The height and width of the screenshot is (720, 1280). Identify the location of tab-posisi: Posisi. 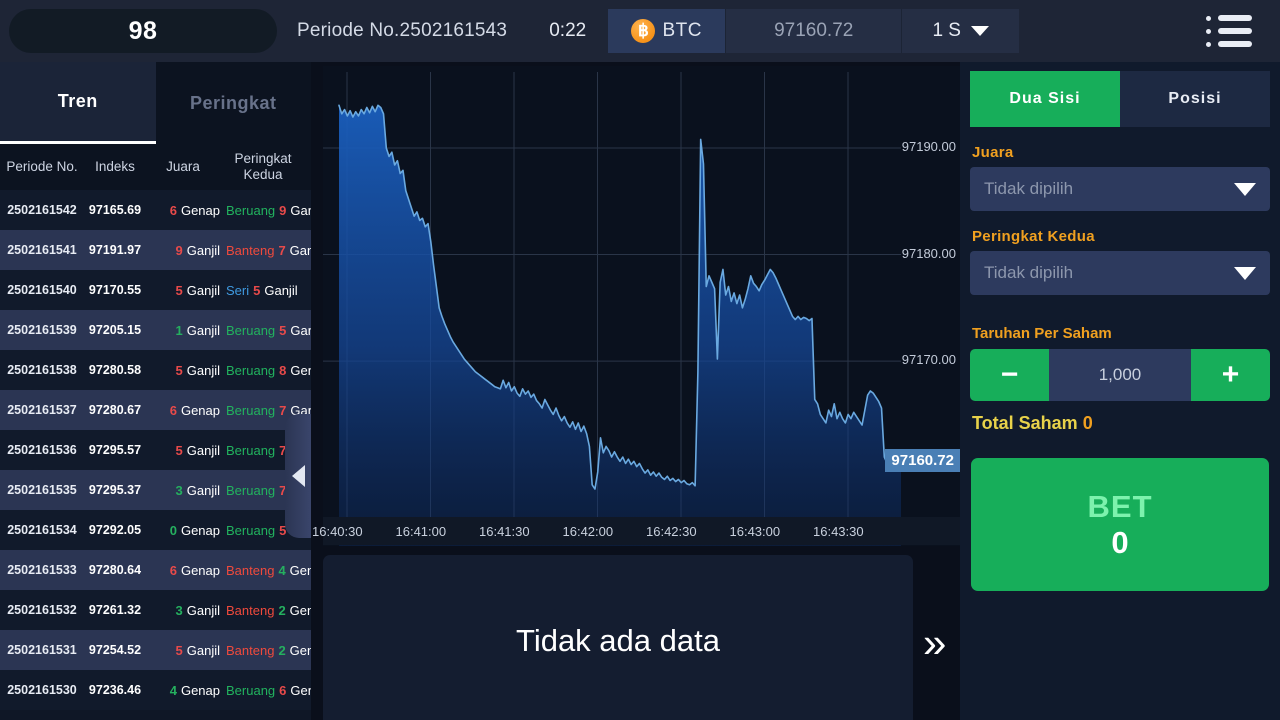
(1195, 99).